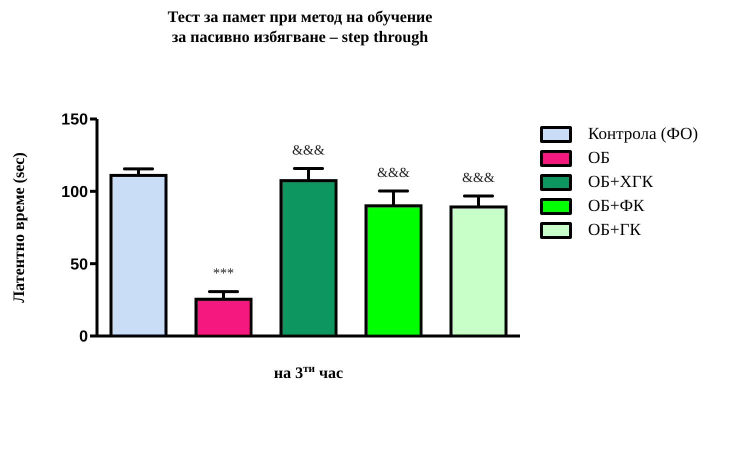 The height and width of the screenshot is (466, 754). I want to click on legend-label: ОБ+ГК, so click(614, 230).